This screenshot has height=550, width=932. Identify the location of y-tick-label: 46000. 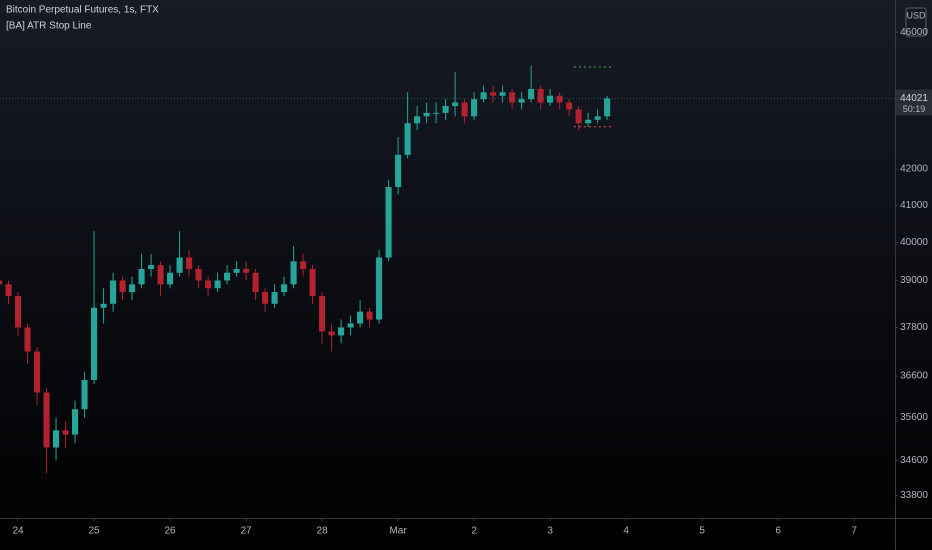
(914, 32).